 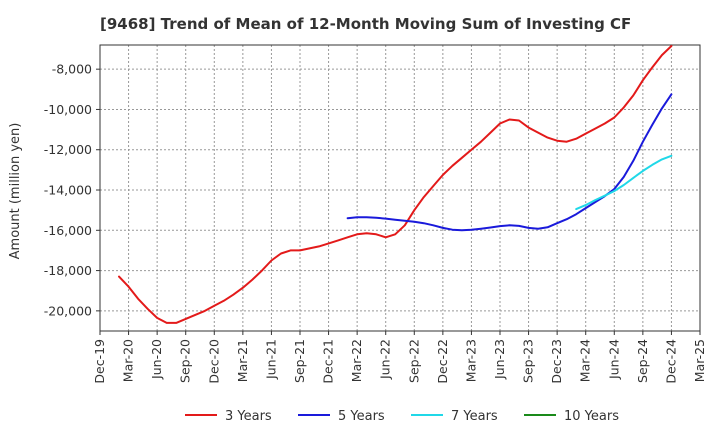 I want to click on x-tick-label: Mar-24, so click(x=585, y=360).